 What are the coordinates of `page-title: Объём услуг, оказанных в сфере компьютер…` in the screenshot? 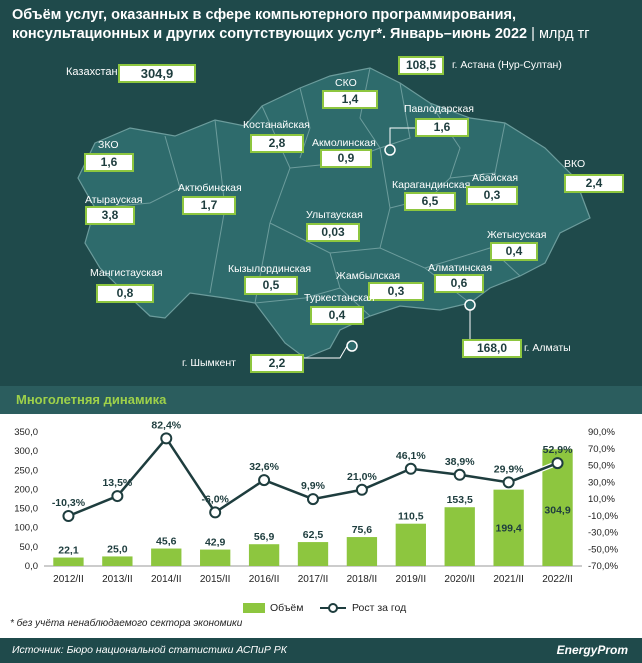 It's located at (322, 25).